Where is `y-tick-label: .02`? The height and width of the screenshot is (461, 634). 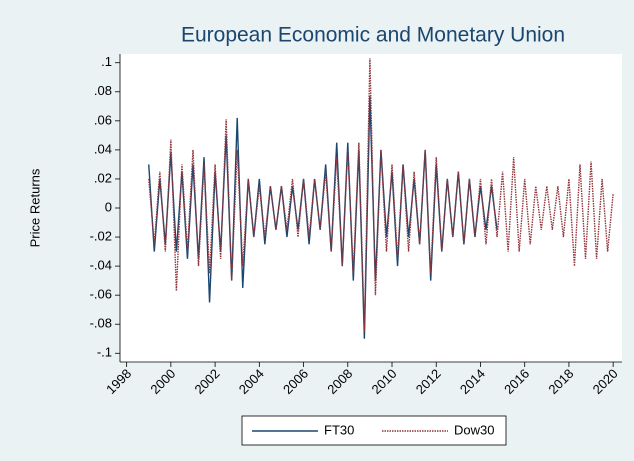
y-tick-label: .02 is located at coordinates (103, 177).